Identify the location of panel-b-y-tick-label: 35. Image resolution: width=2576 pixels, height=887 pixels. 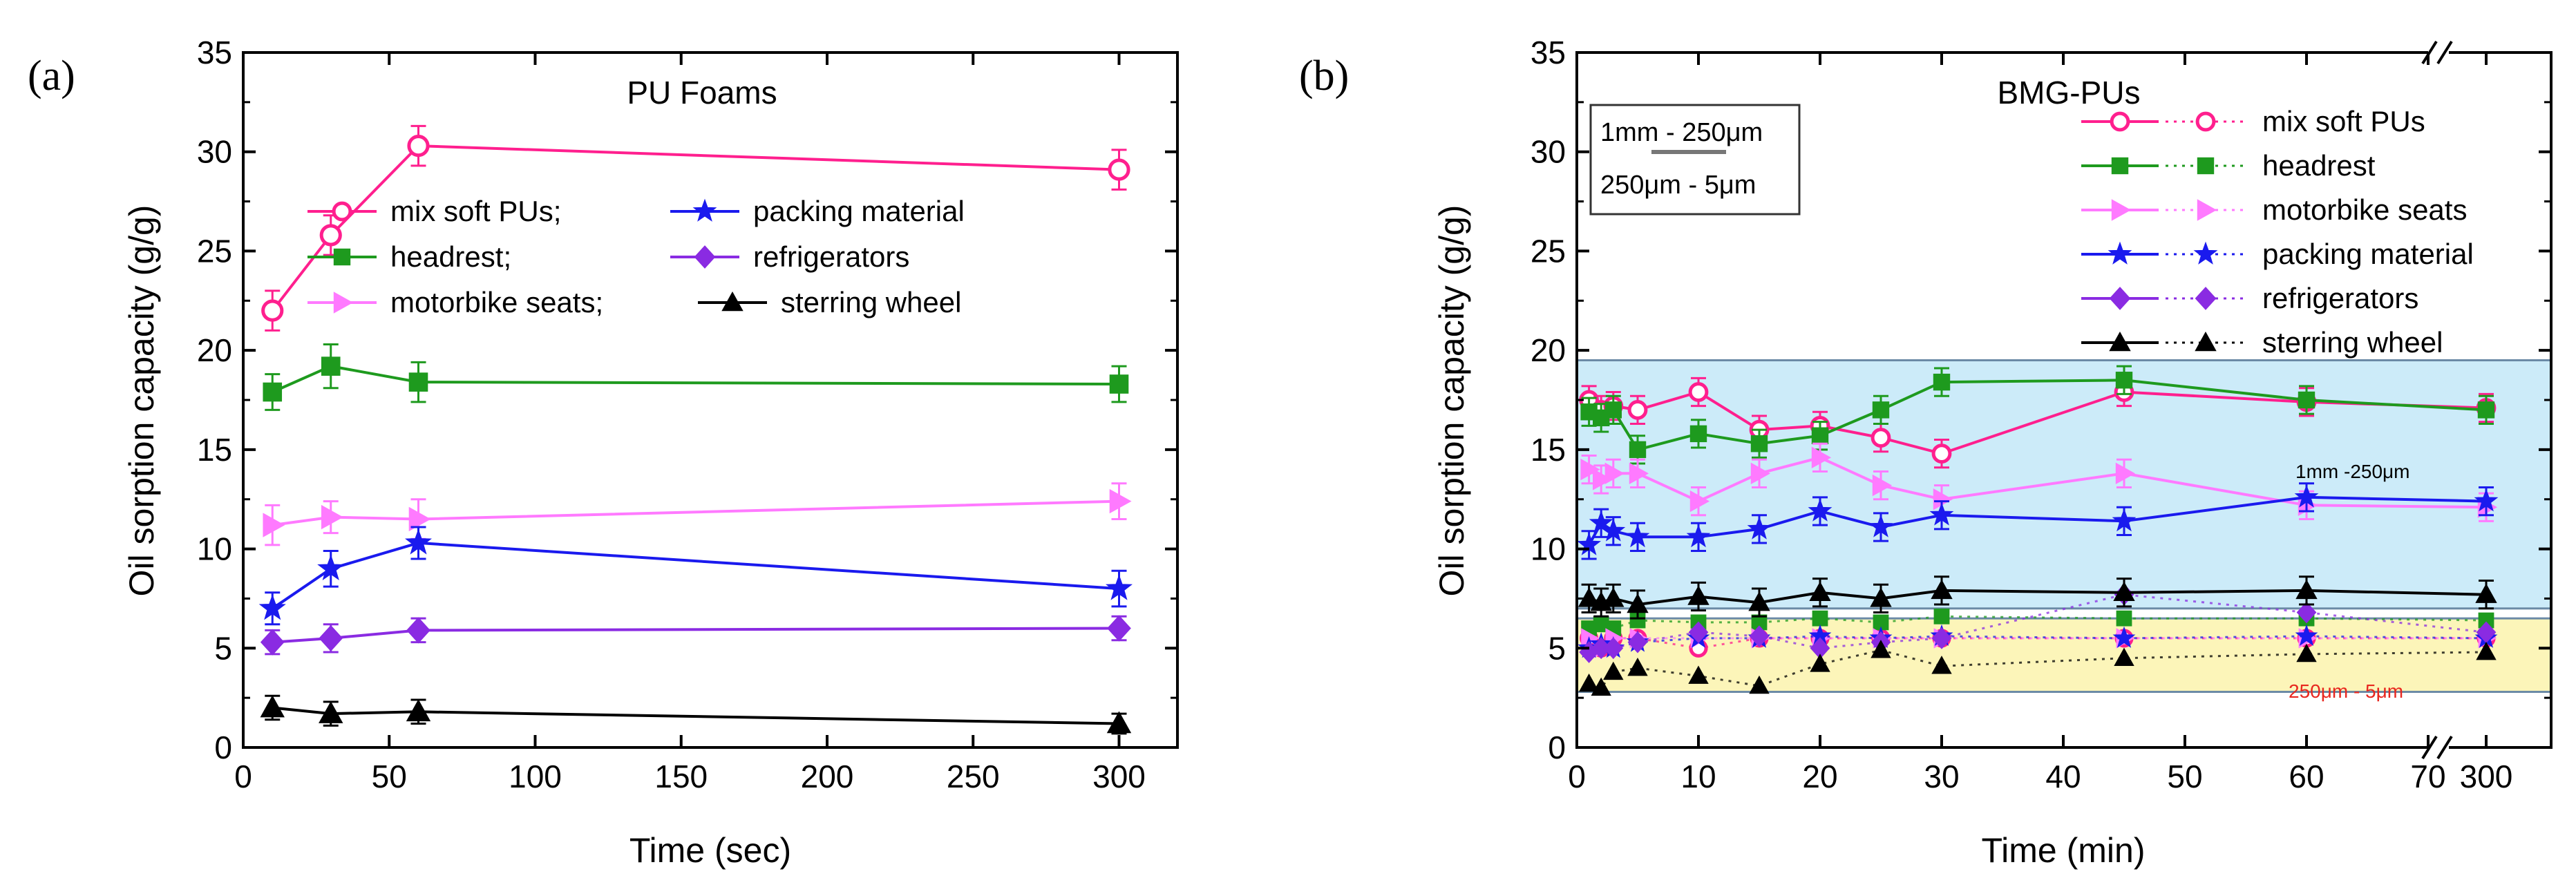
(1548, 53).